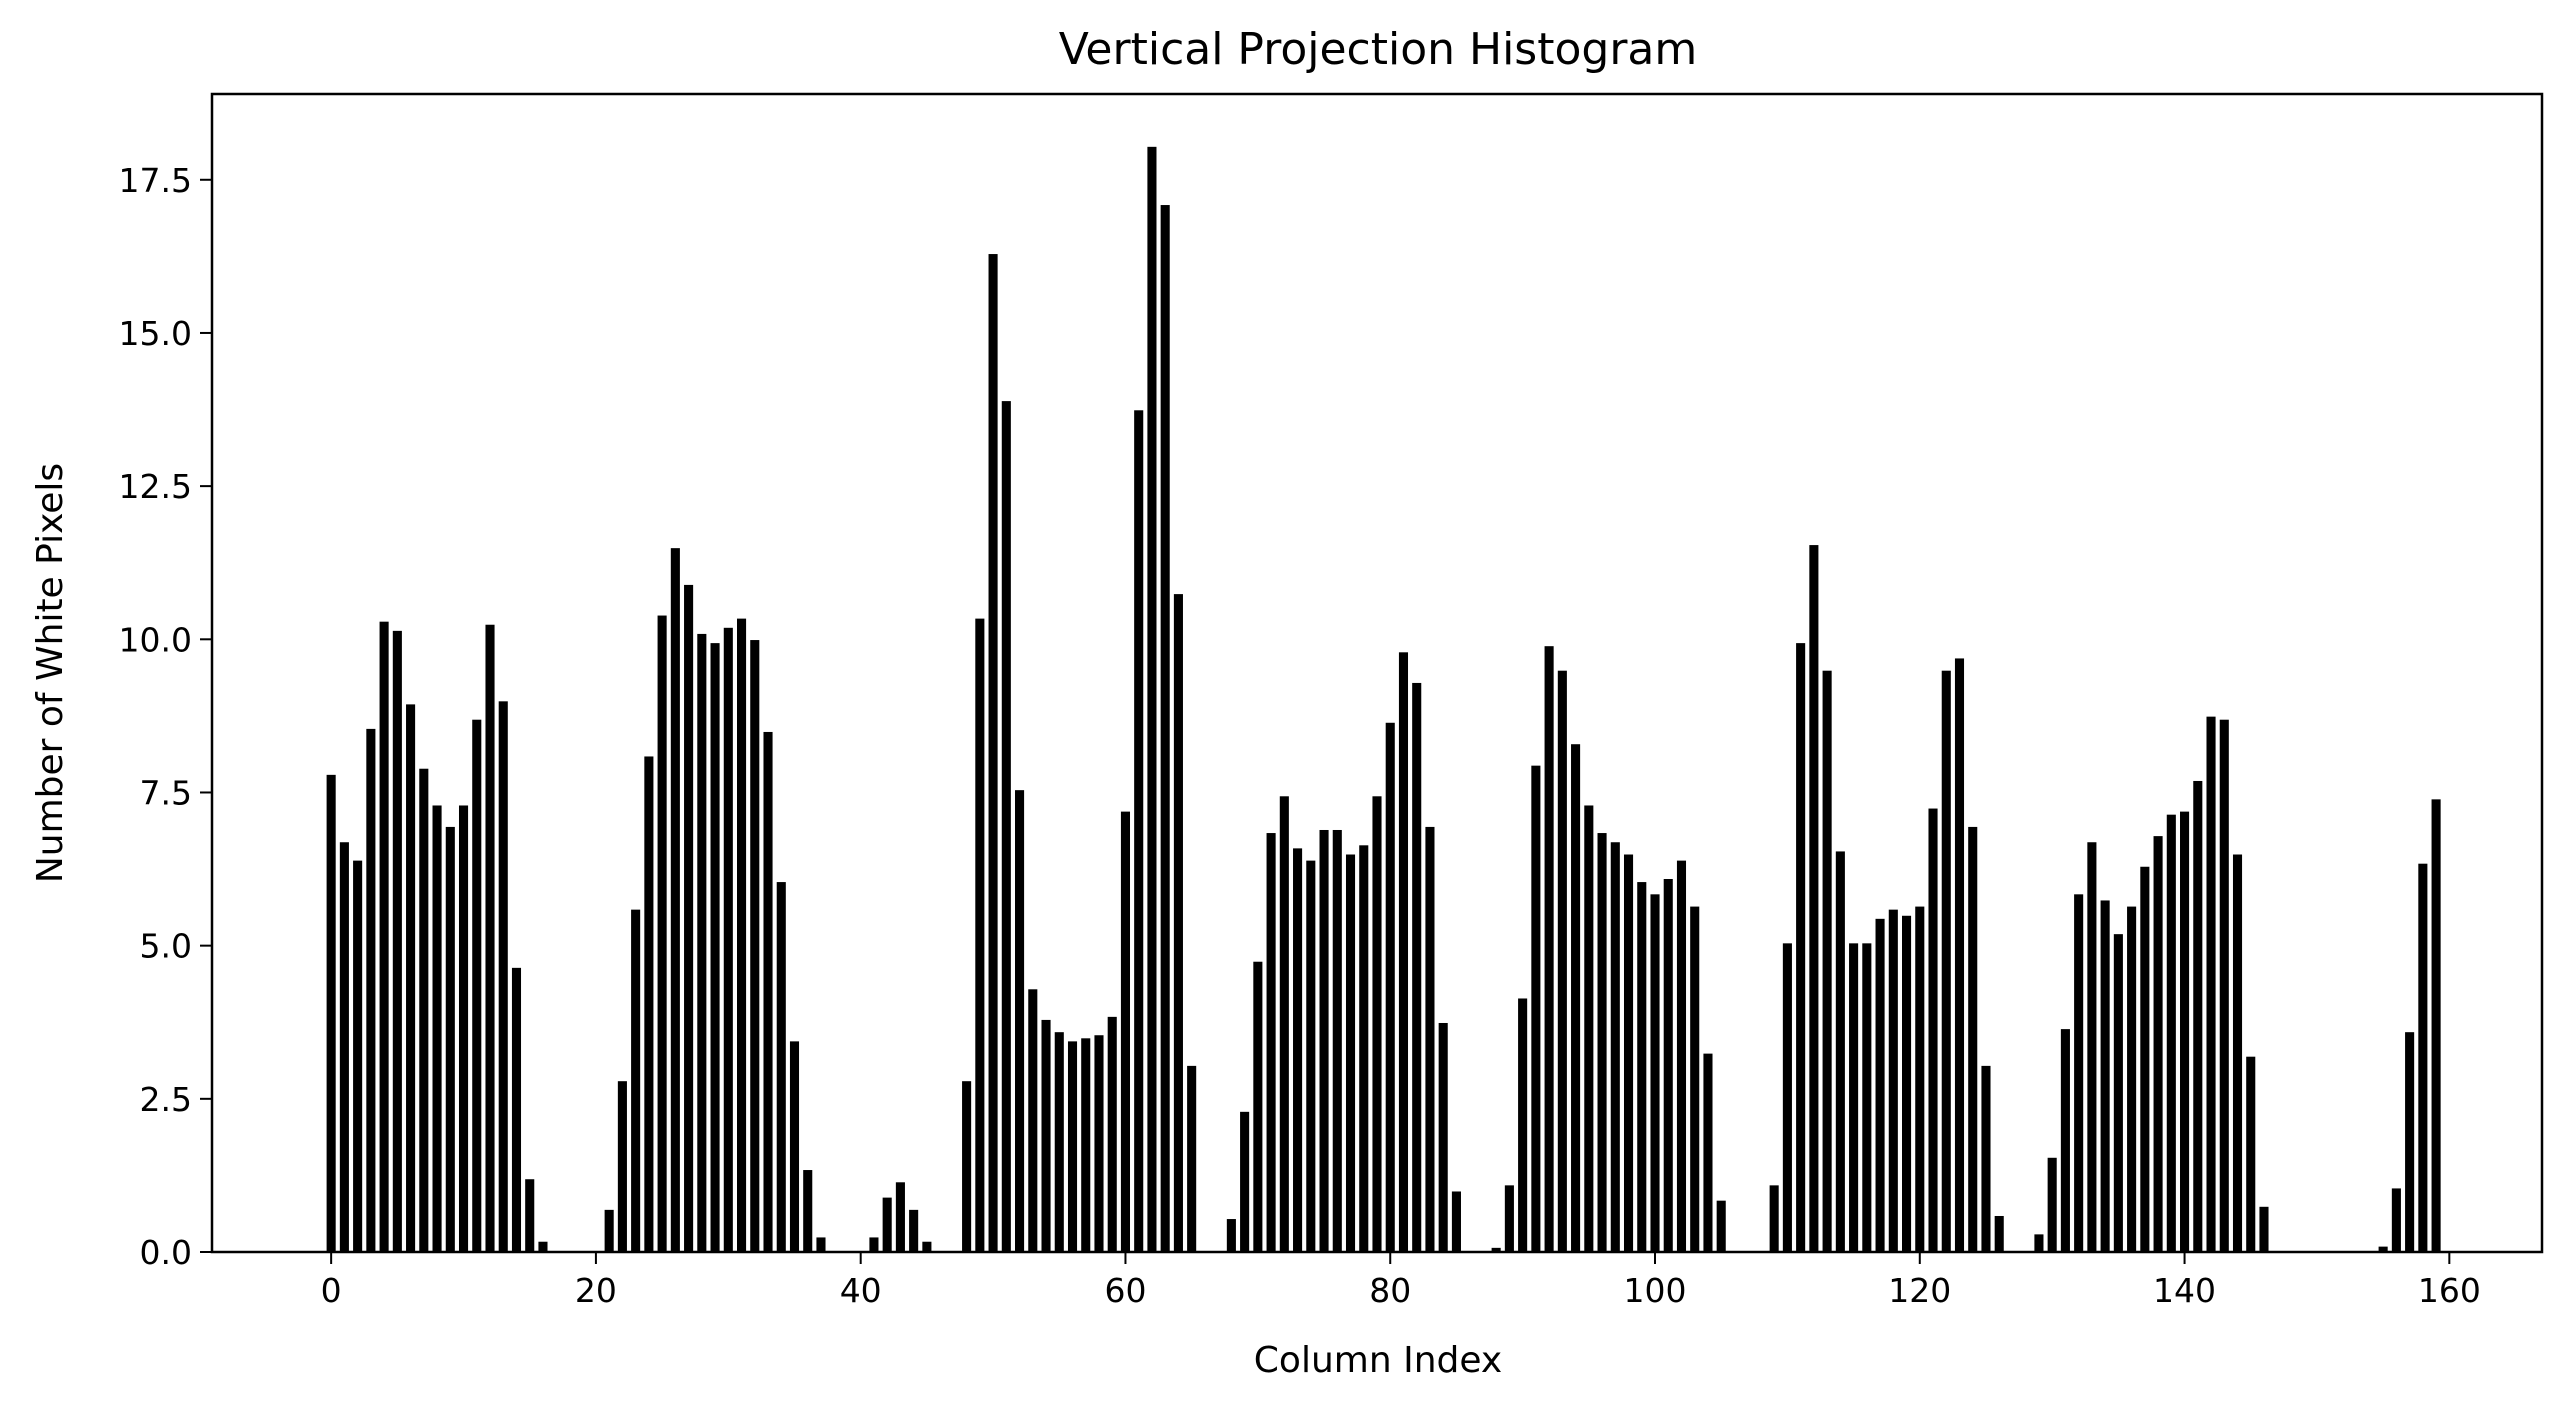 The height and width of the screenshot is (1407, 2565). I want to click on x-tick-label: 60, so click(1125, 1290).